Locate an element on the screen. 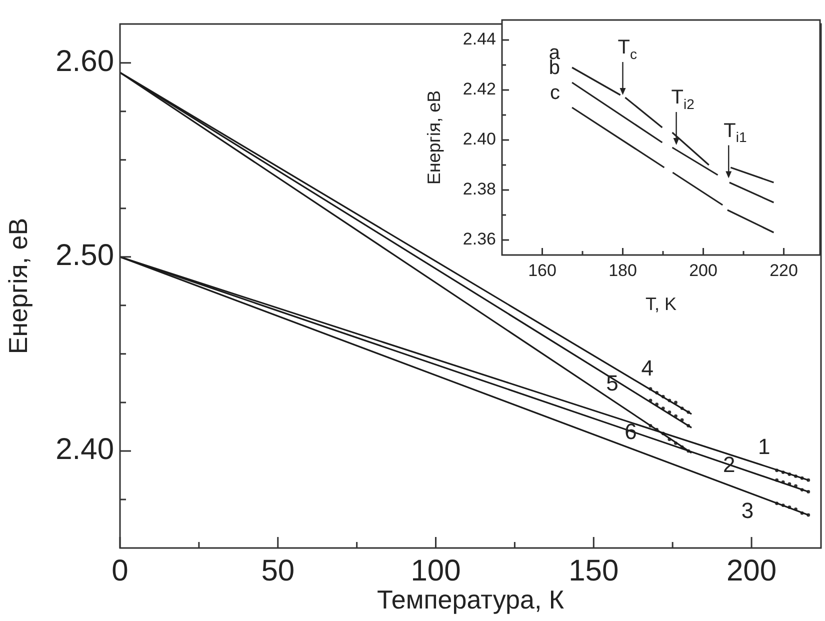  y-tick-label: 2.38 is located at coordinates (479, 189).